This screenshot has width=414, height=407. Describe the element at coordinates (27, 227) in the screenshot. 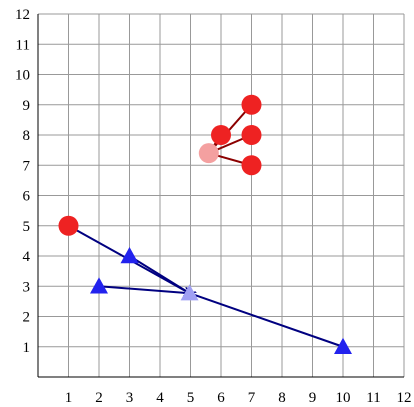

I see `y-tick-label: 5` at that location.